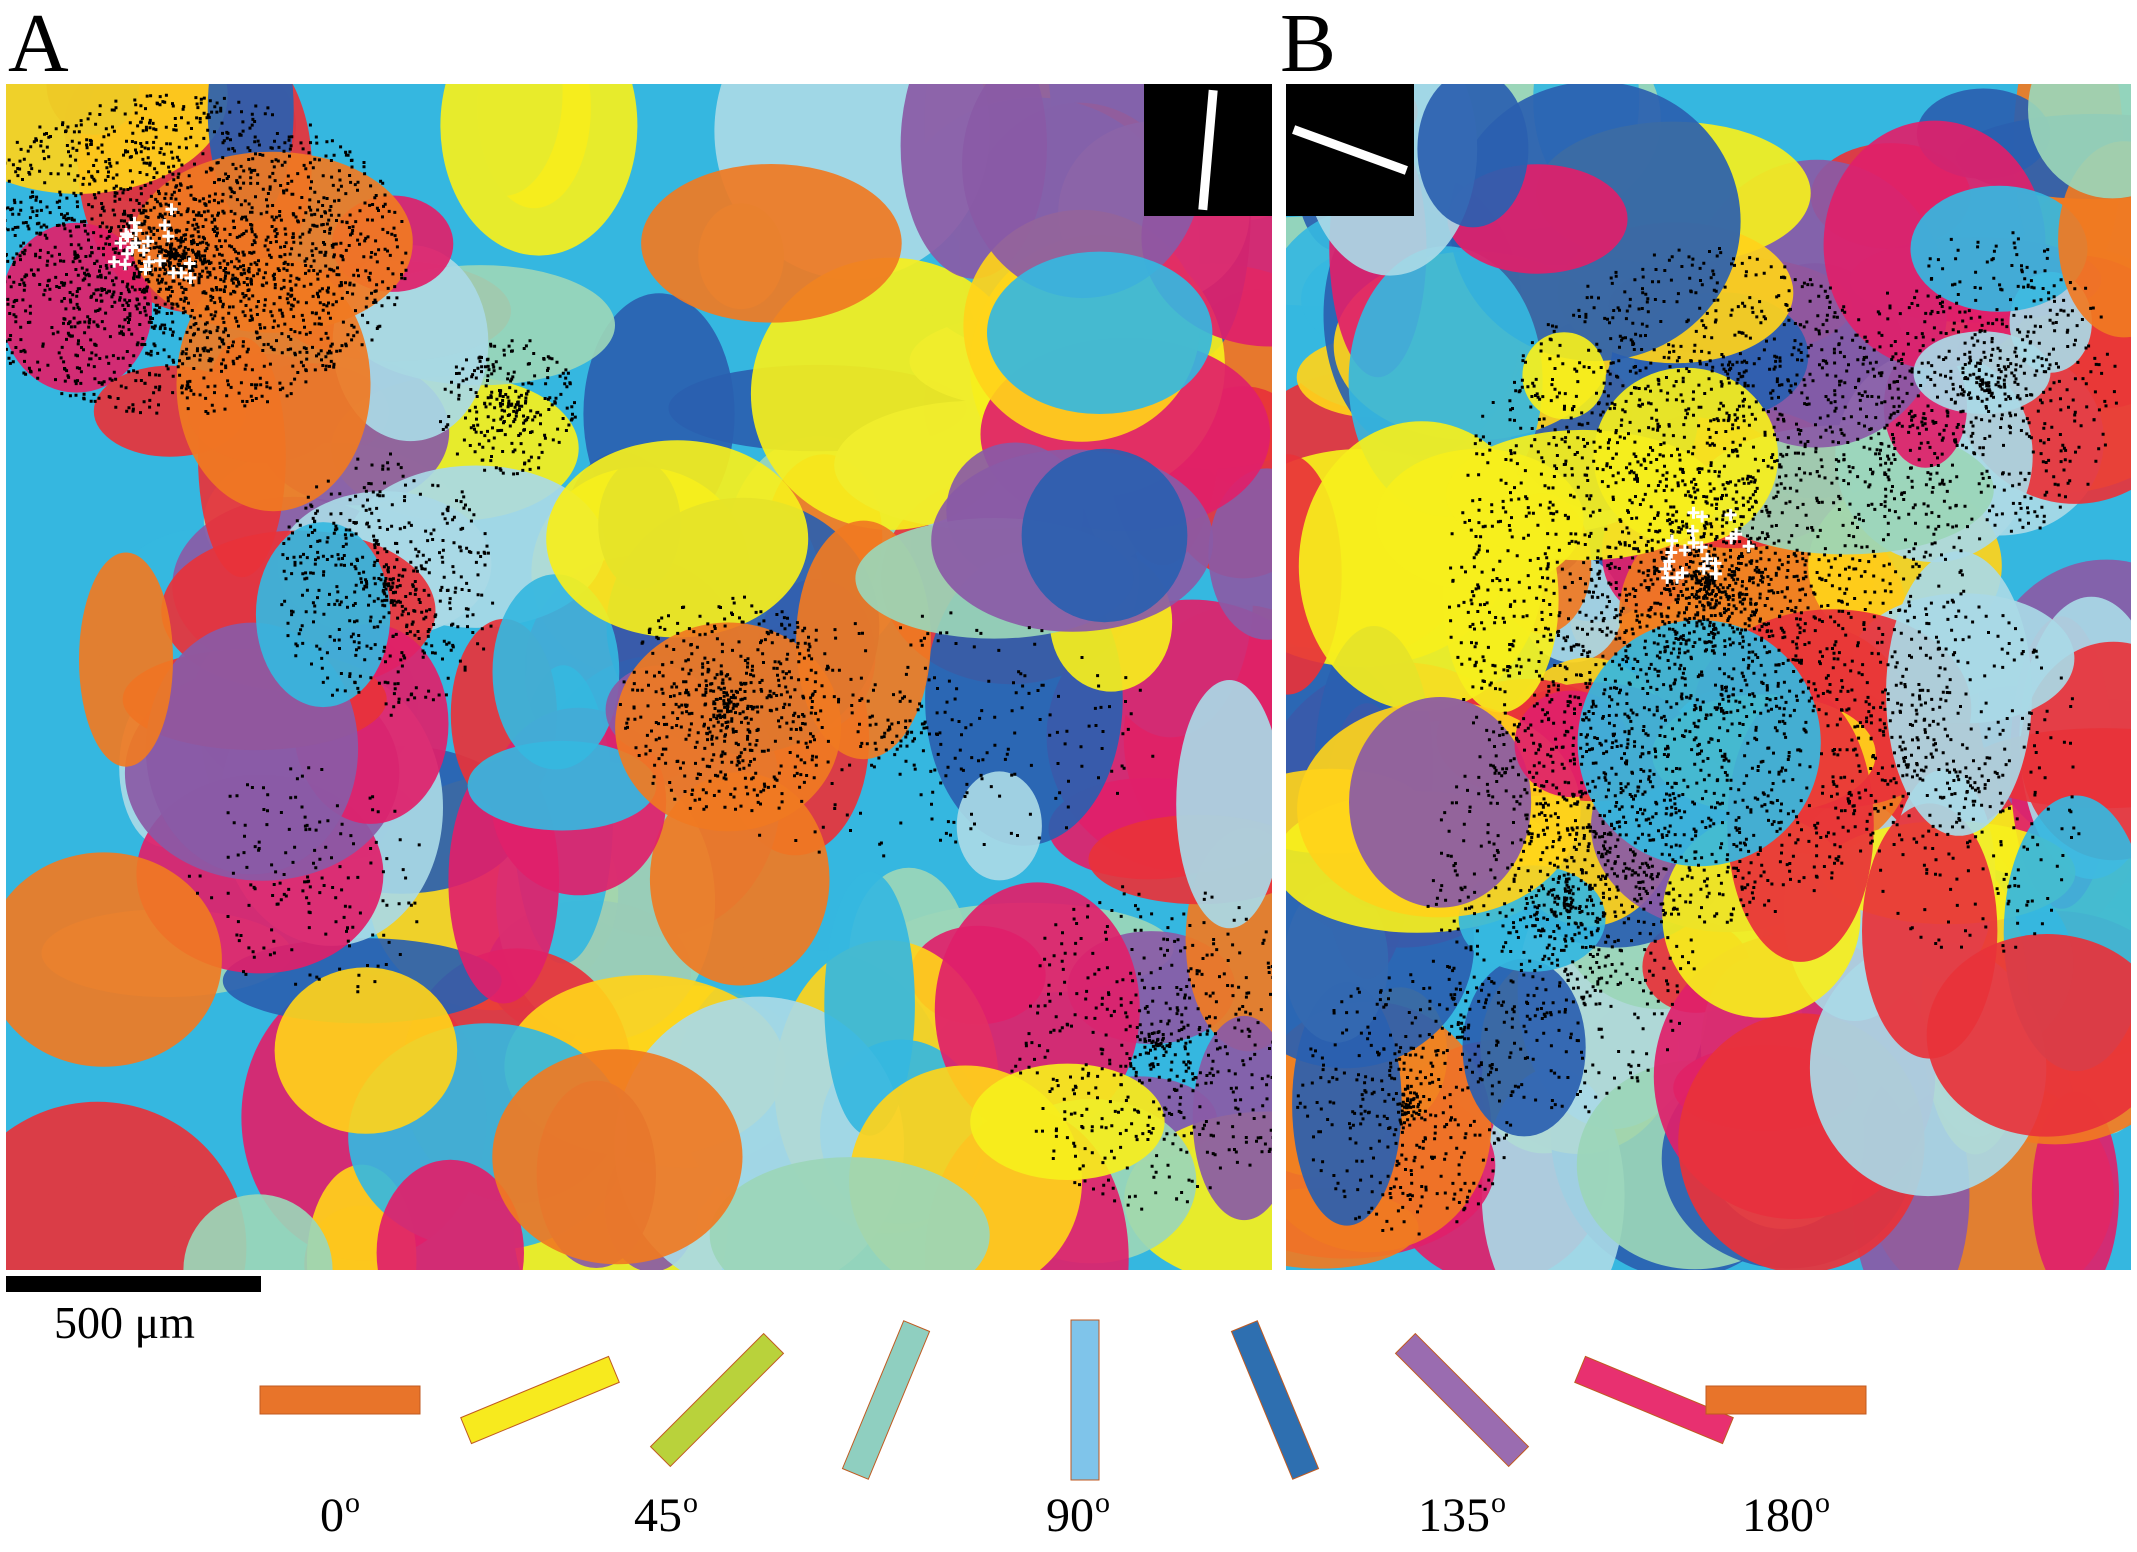 This screenshot has width=2137, height=1552. I want to click on angle-label-135: 135o, so click(1462, 1514).